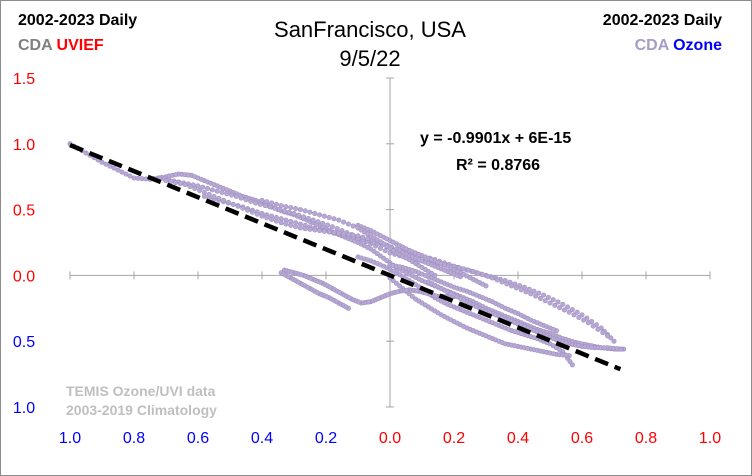  Describe the element at coordinates (697, 45) in the screenshot. I see `right-header-variable: Ozone` at that location.